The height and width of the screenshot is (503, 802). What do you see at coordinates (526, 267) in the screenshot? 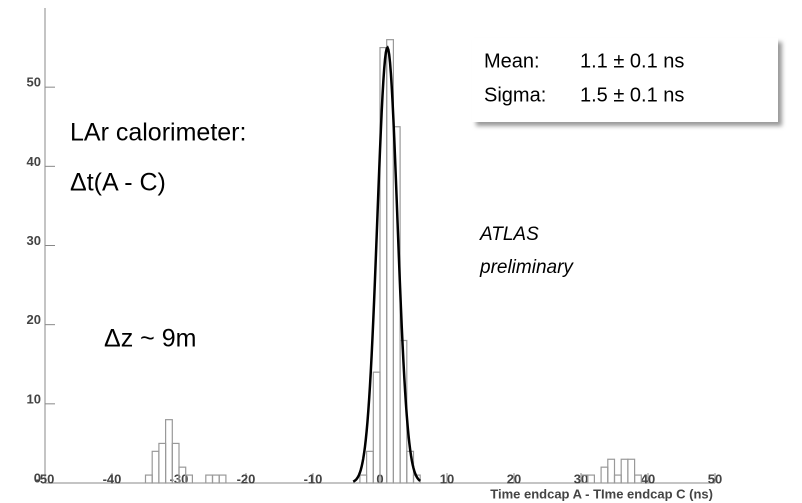
I see `annotation: preliminary` at bounding box center [526, 267].